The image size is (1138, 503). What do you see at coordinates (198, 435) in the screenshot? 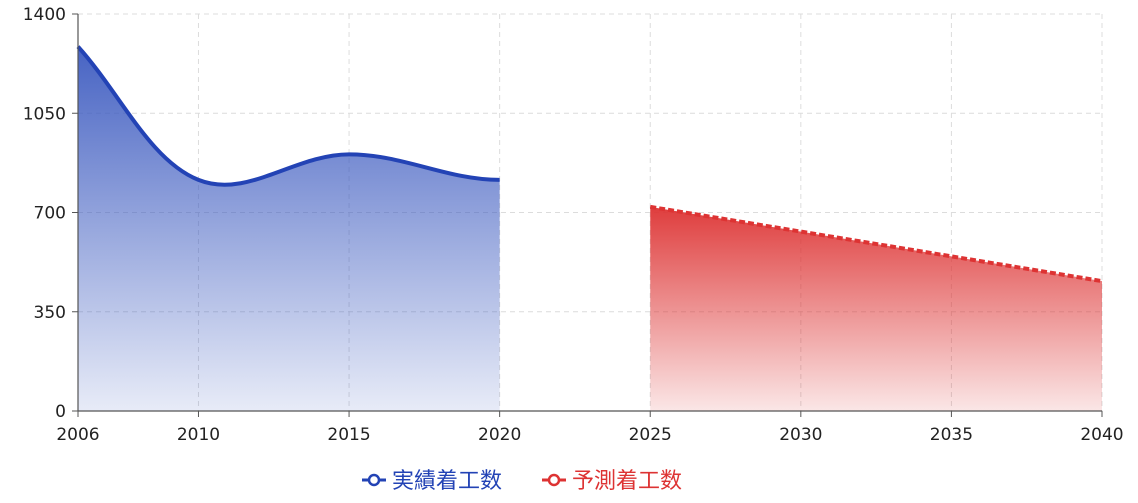
I see `x-tick-label: 2010` at bounding box center [198, 435].